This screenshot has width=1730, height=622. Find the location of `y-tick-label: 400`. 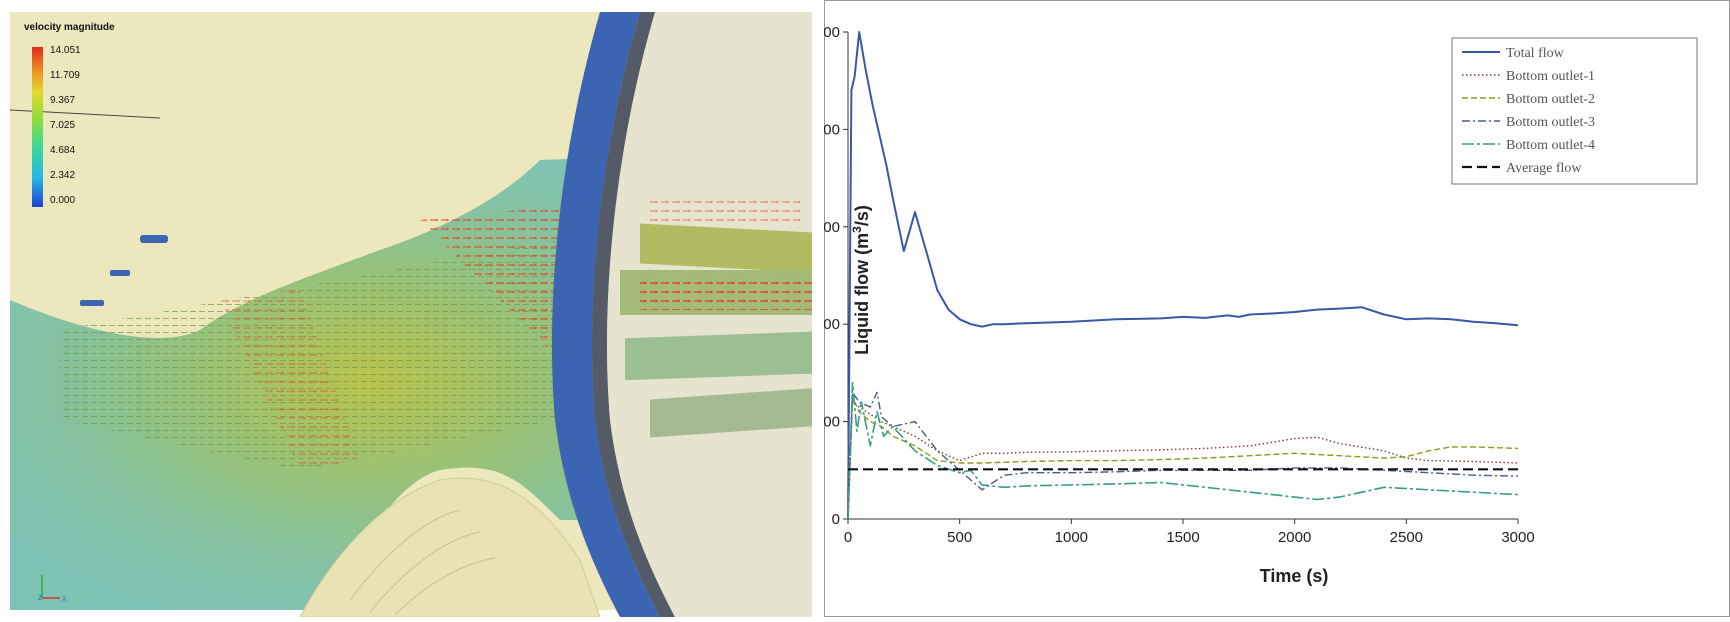

y-tick-label: 400 is located at coordinates (832, 324).